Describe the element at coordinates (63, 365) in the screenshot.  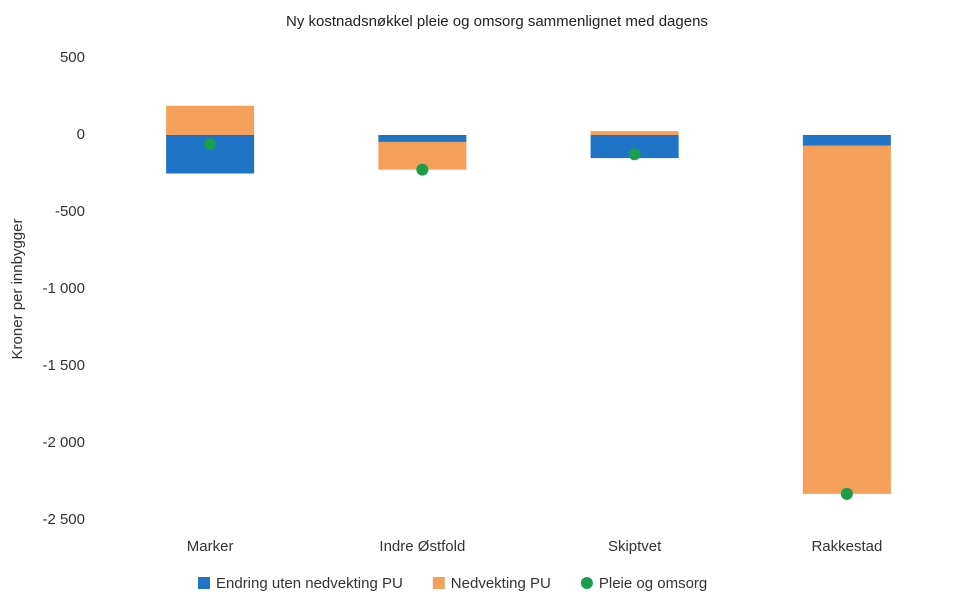
I see `y-tick-label: -1 500` at that location.